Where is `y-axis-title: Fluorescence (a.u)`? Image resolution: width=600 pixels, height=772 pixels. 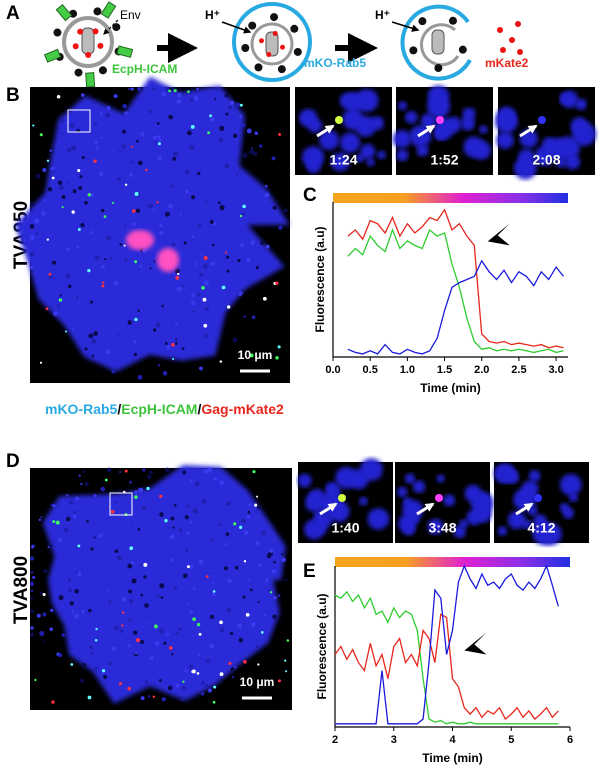
y-axis-title: Fluorescence (a.u) is located at coordinates (320, 279).